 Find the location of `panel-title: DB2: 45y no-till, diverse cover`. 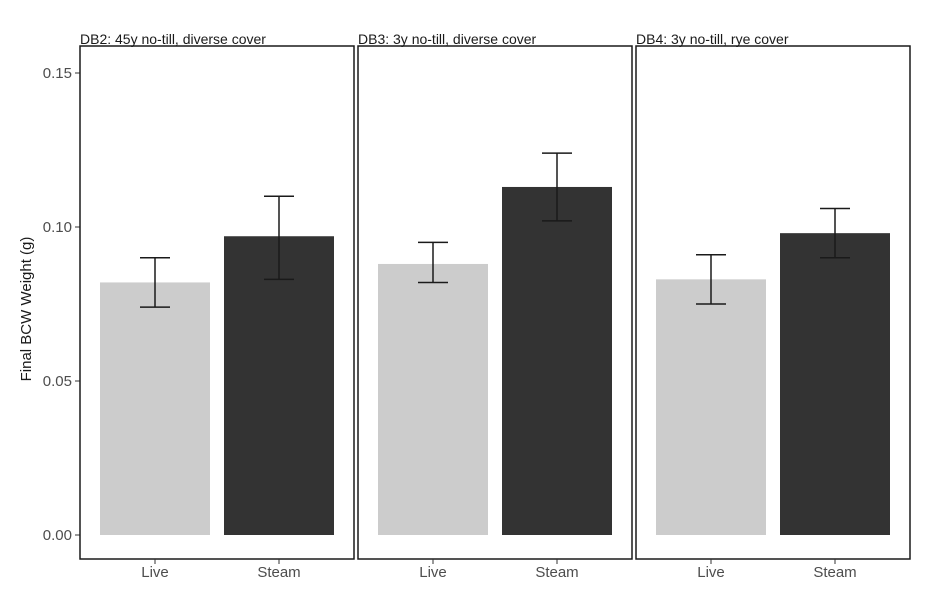

panel-title: DB2: 45y no-till, diverse cover is located at coordinates (173, 39).